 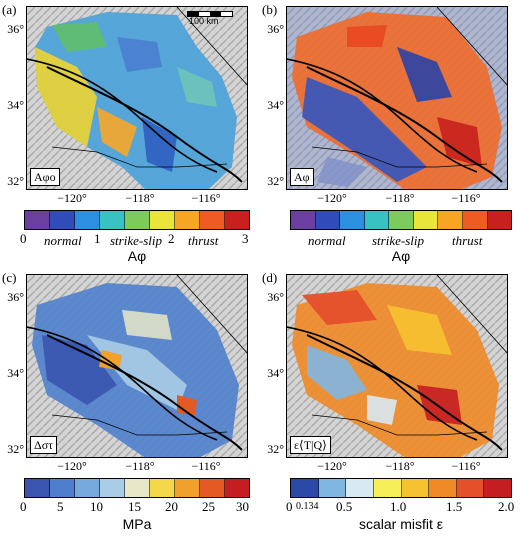 I want to click on map-d-graphic, so click(x=397, y=366).